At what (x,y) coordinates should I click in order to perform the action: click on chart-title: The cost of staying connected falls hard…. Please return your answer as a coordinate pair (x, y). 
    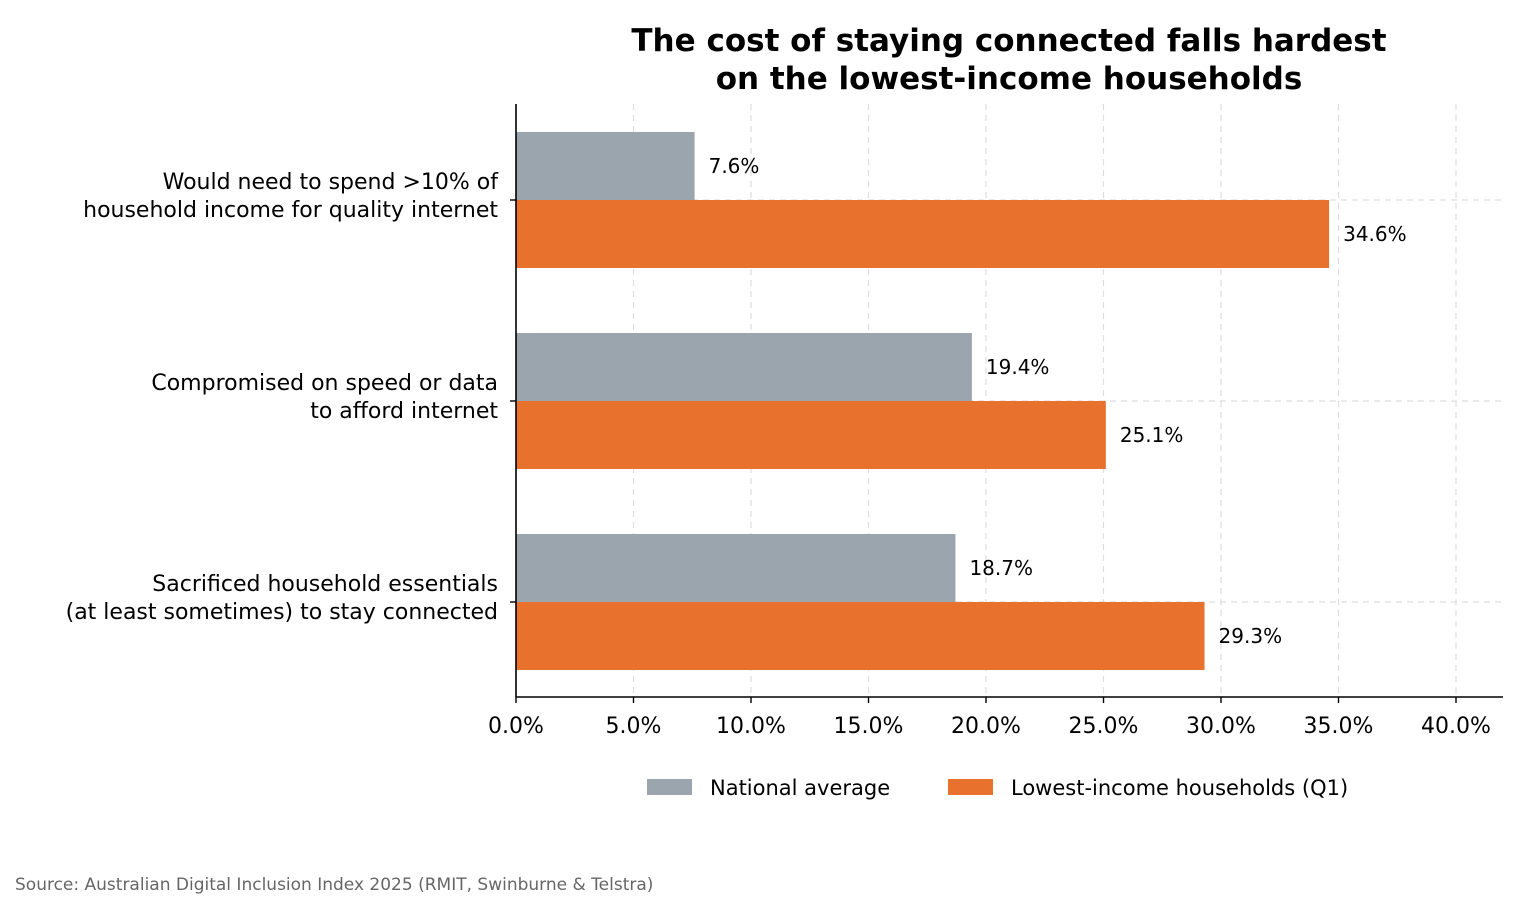
    Looking at the image, I should click on (1008, 60).